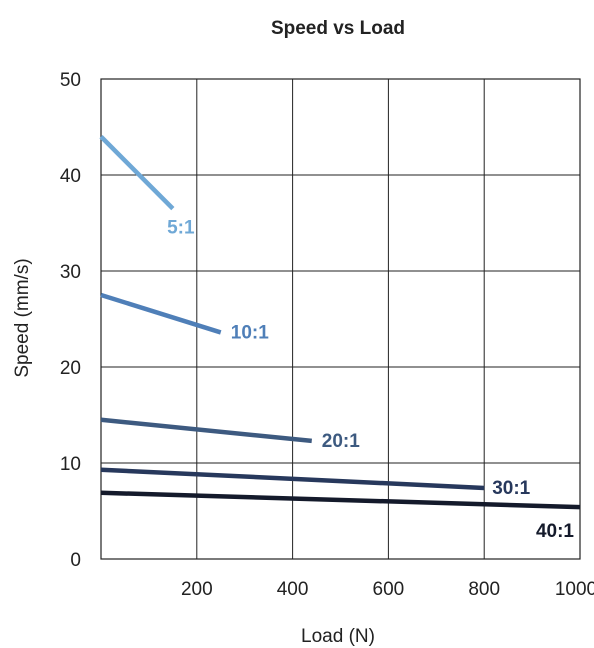  Describe the element at coordinates (574, 589) in the screenshot. I see `x-tick-label: 1000` at that location.